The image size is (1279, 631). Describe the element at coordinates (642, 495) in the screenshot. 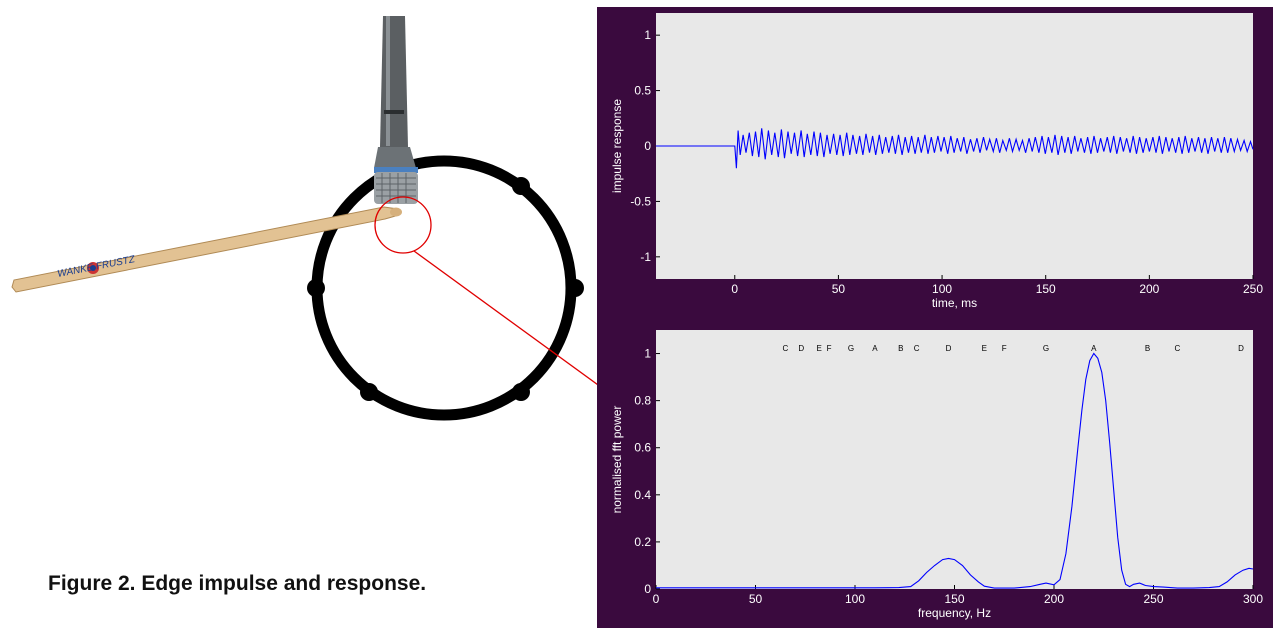

I see `y-tick-label: 0.4` at that location.